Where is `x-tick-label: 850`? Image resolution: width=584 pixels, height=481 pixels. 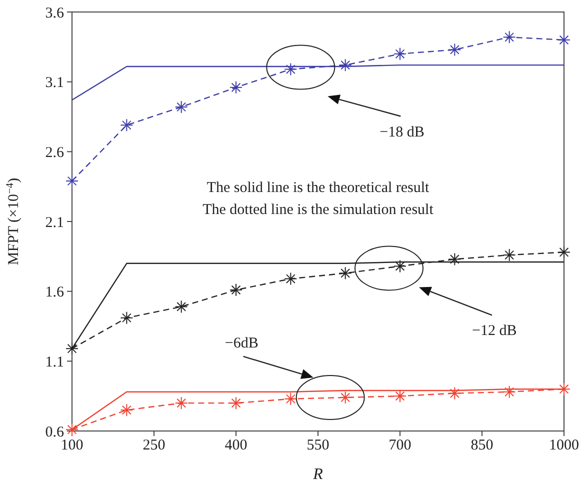
x-tick-label: 850 is located at coordinates (482, 446).